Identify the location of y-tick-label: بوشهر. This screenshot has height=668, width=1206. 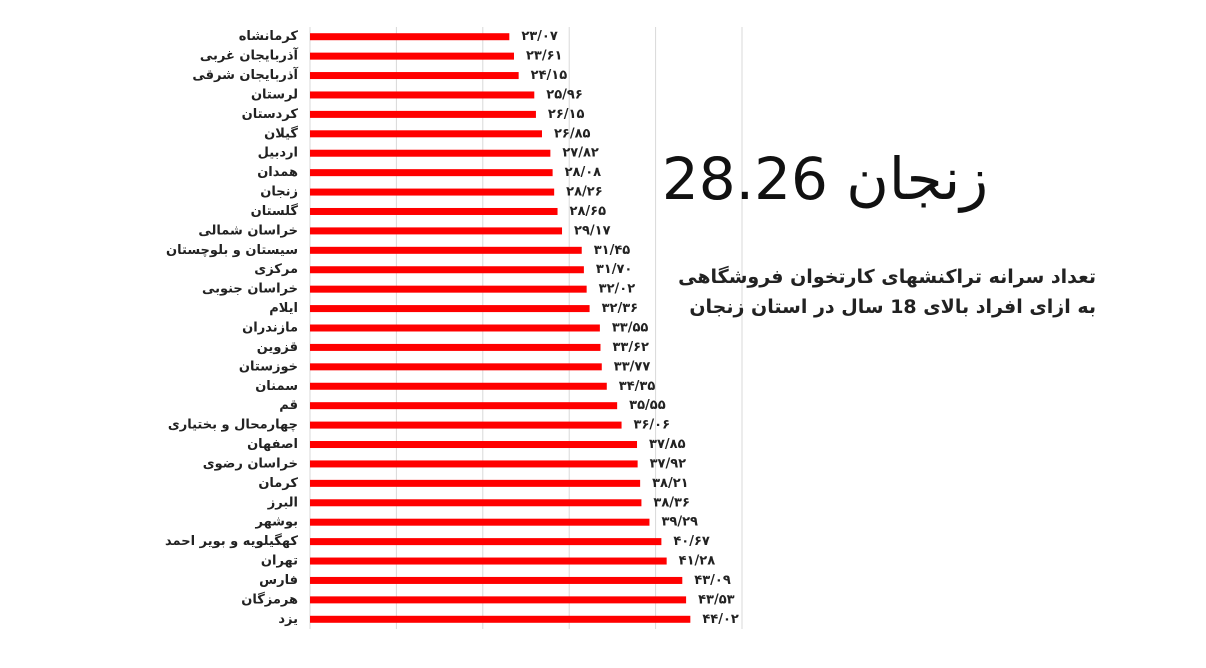
(277, 522).